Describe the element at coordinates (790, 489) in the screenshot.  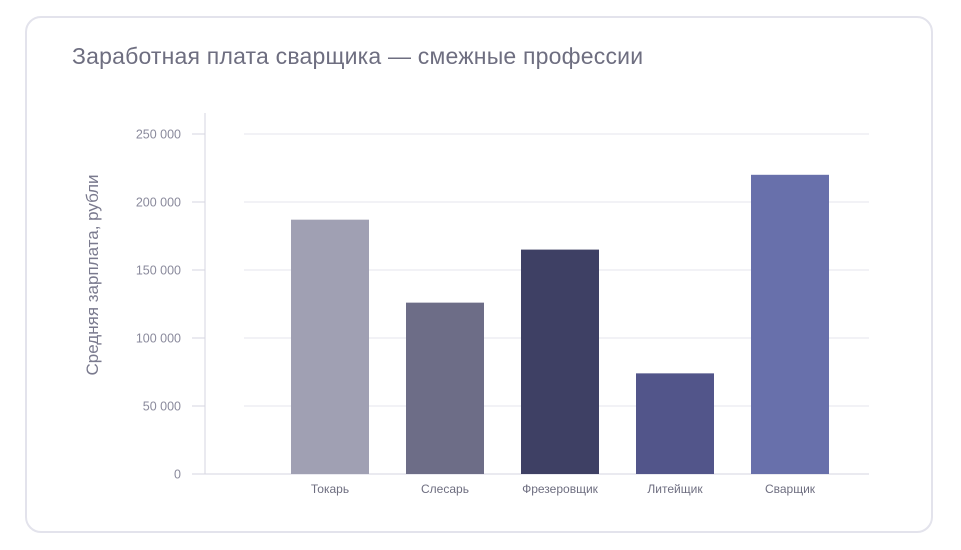
I see `x-tick-label: Сварщик` at that location.